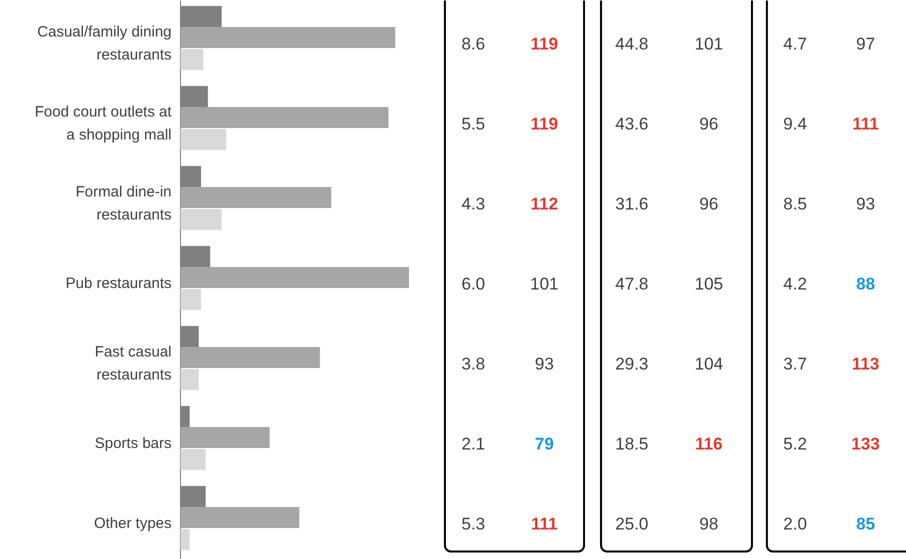 This screenshot has height=559, width=906. What do you see at coordinates (474, 124) in the screenshot?
I see `text: 5.5` at bounding box center [474, 124].